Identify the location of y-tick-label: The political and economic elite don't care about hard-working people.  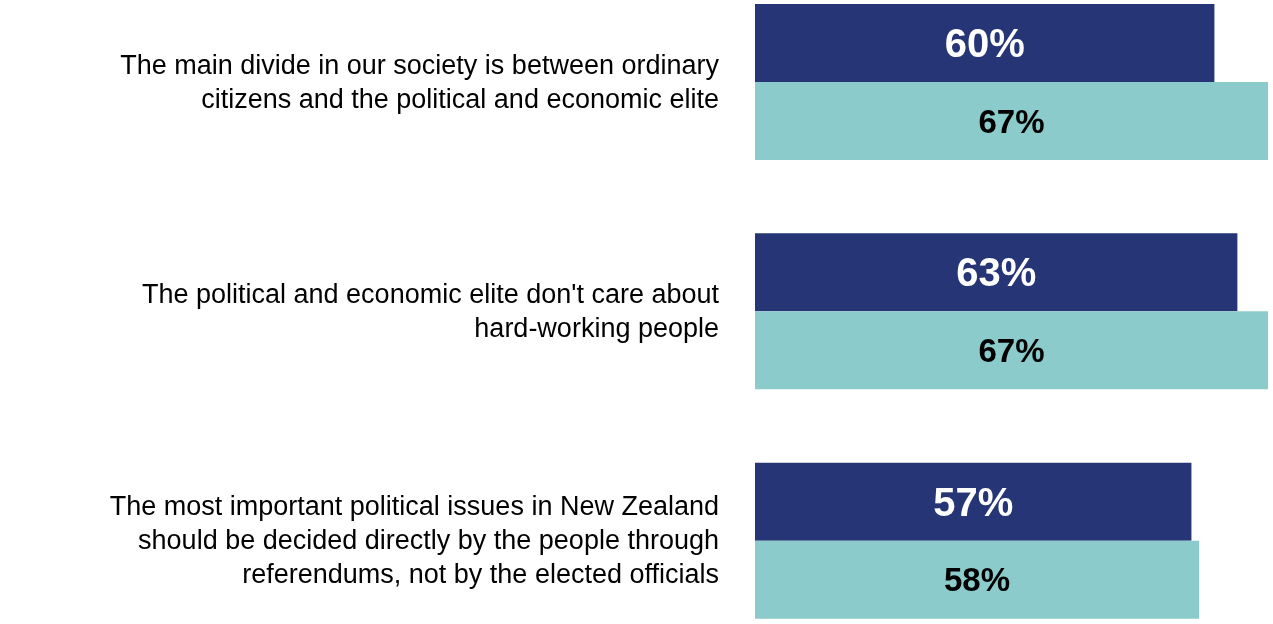
(430, 311).